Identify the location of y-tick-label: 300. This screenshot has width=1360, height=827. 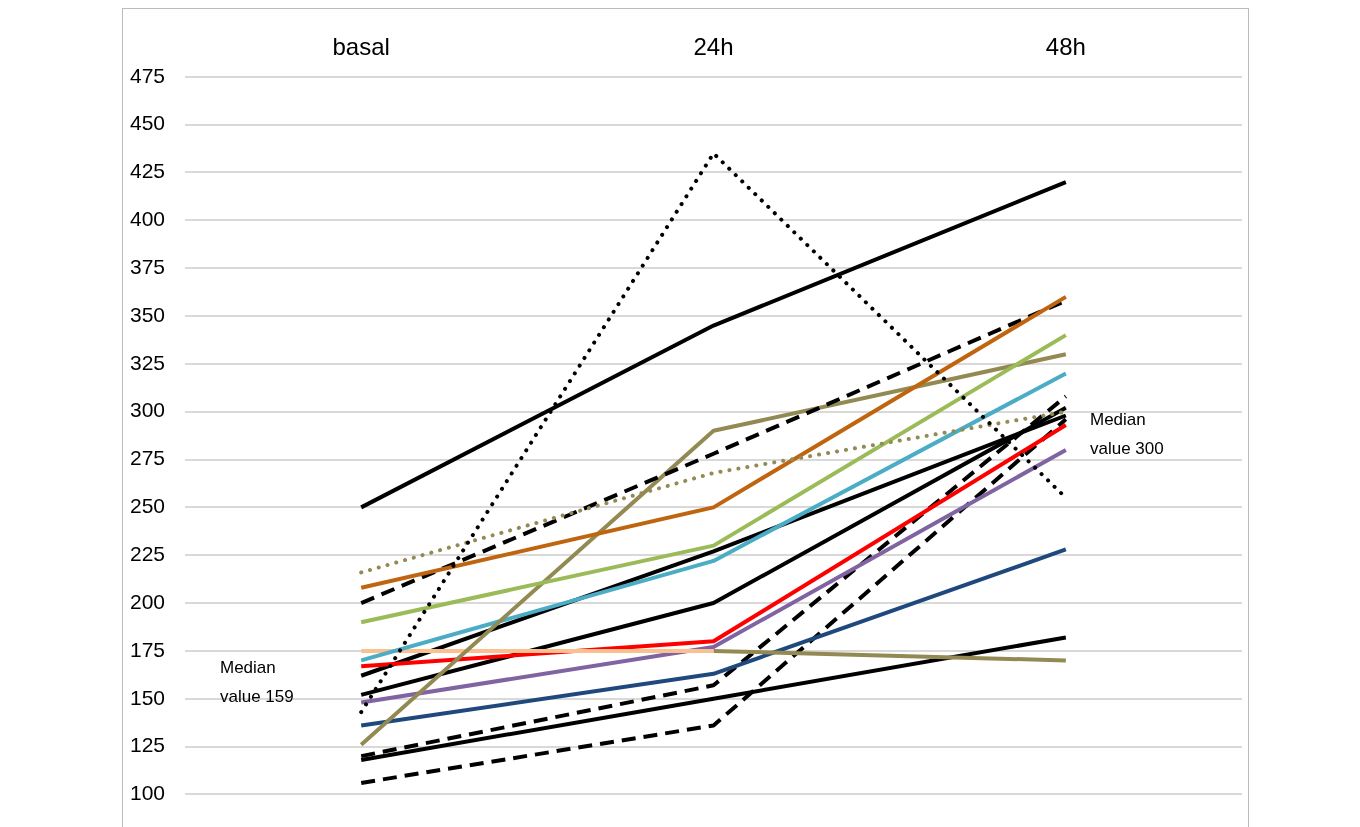
(147, 410).